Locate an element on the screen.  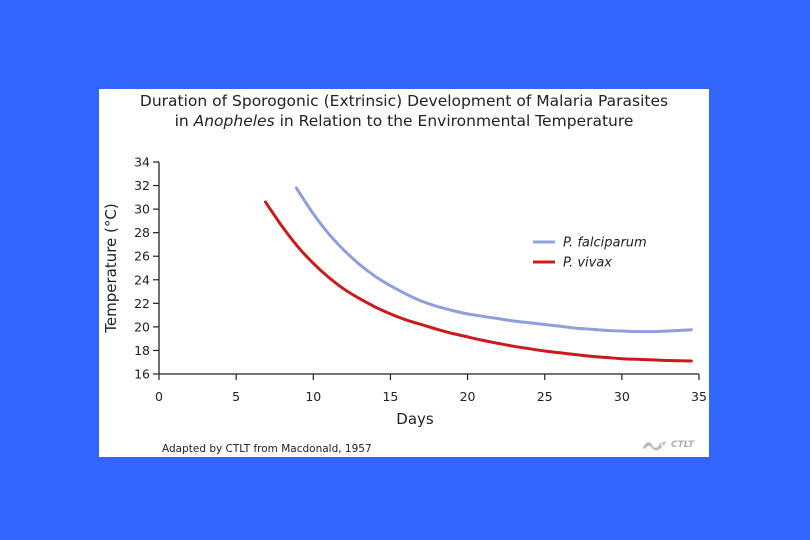
y-tick-label: 20 is located at coordinates (142, 326).